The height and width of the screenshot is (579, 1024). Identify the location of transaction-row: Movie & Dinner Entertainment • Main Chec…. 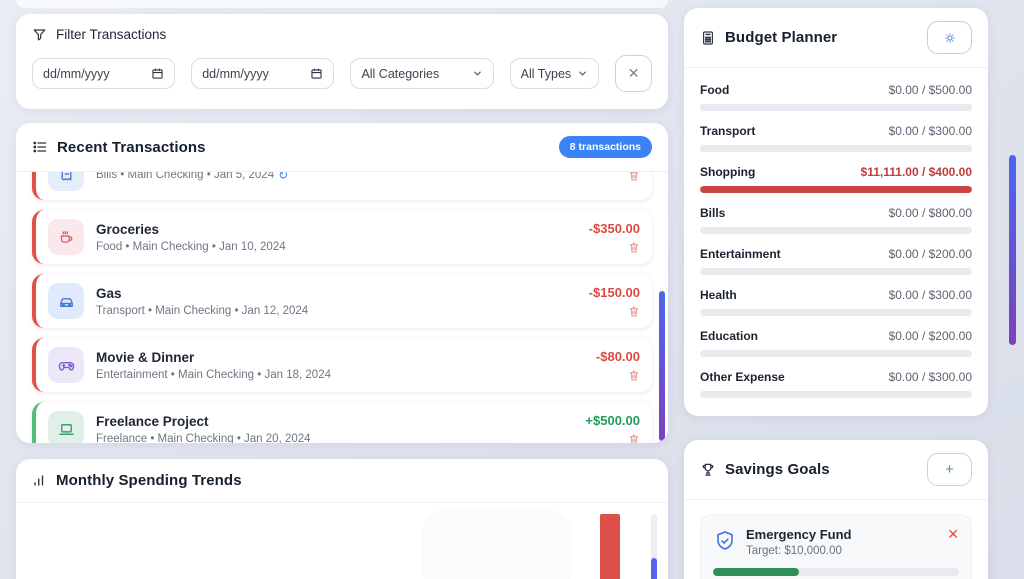
(342, 365).